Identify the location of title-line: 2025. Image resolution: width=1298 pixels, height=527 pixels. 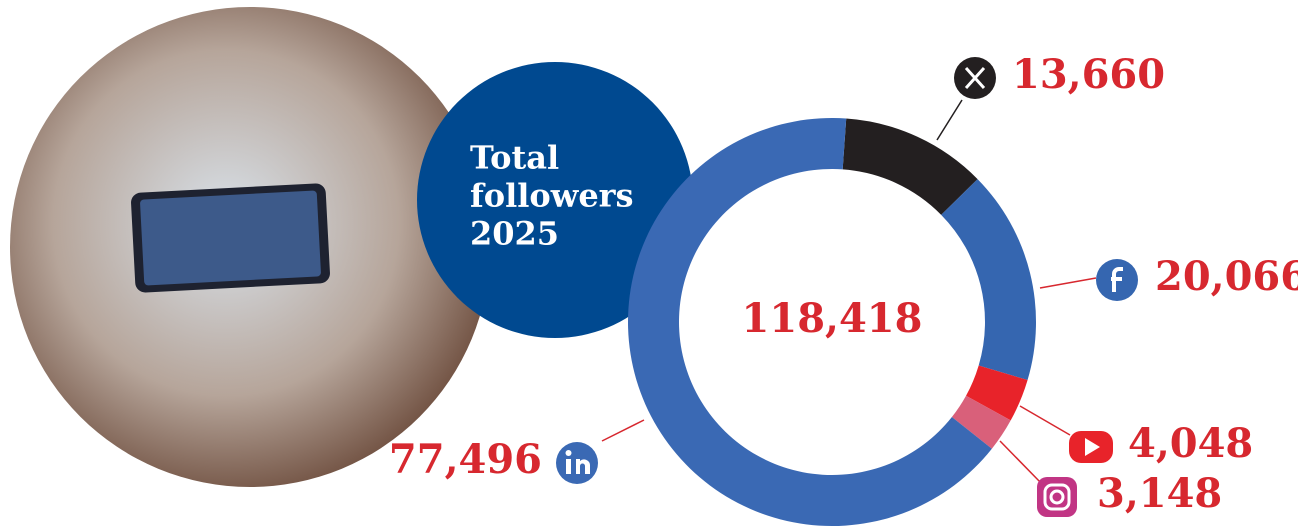
(514, 234).